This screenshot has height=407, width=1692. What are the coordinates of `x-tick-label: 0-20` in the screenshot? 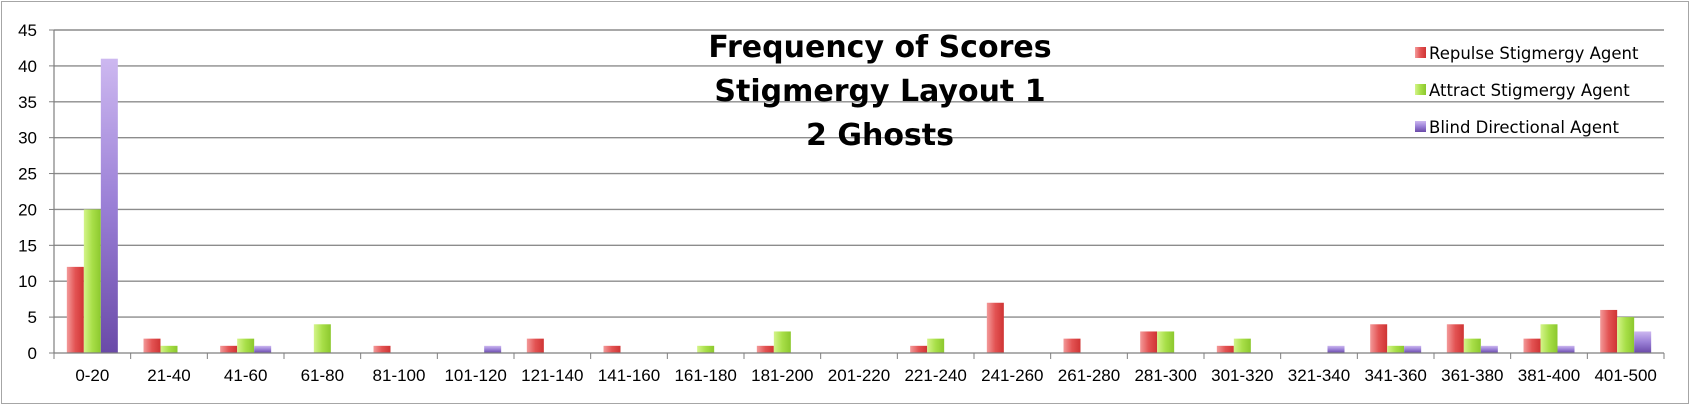 It's located at (92, 375).